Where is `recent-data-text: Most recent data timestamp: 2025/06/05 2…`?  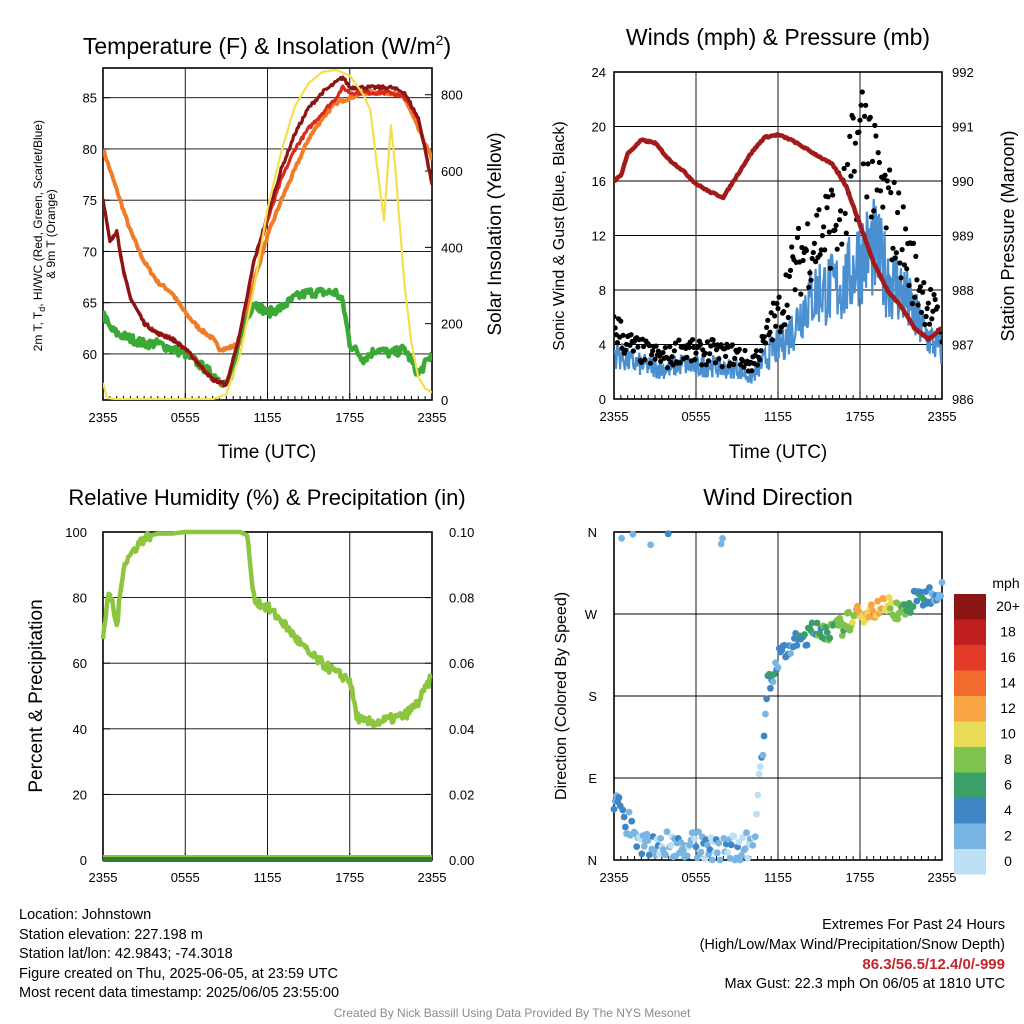
recent-data-text: Most recent data timestamp: 2025/06/05 2… is located at coordinates (179, 993).